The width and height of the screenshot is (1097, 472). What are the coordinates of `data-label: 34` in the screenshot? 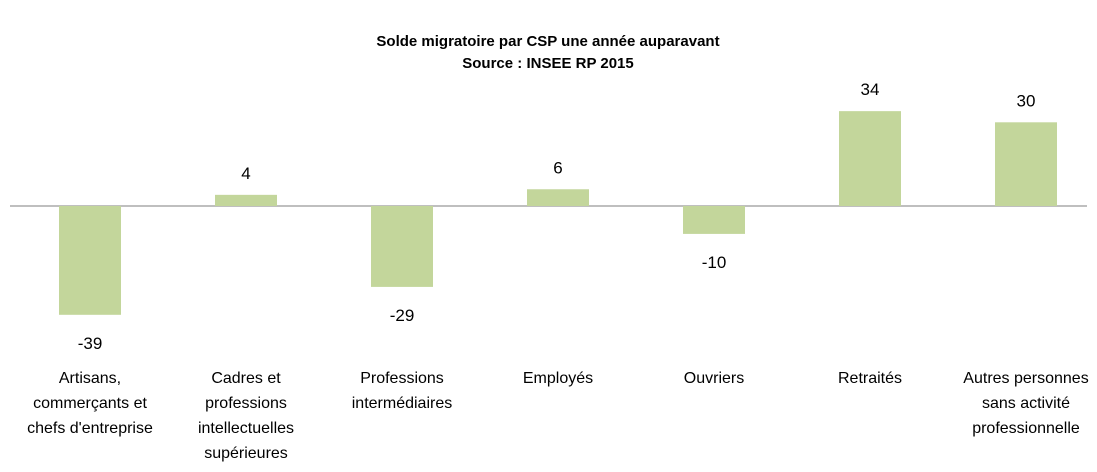 It's located at (870, 89).